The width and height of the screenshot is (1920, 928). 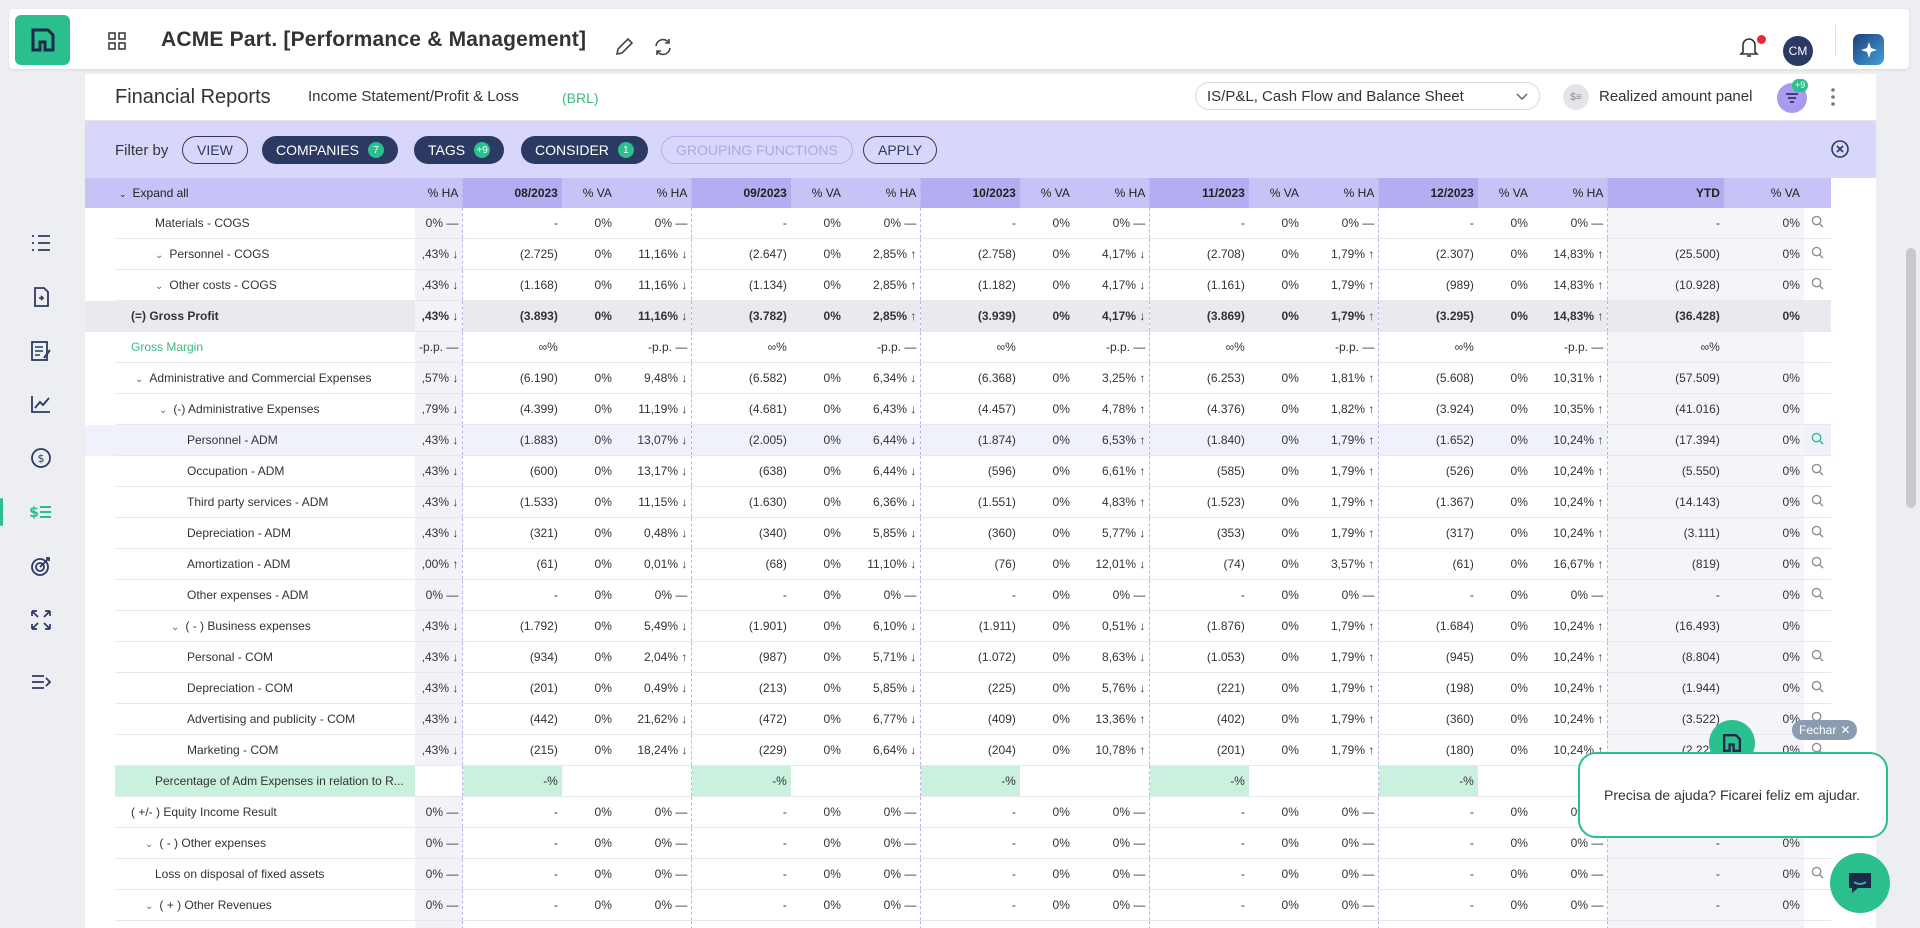 I want to click on row-label: ⌄ ( + ) Other Revenues, so click(x=265, y=905).